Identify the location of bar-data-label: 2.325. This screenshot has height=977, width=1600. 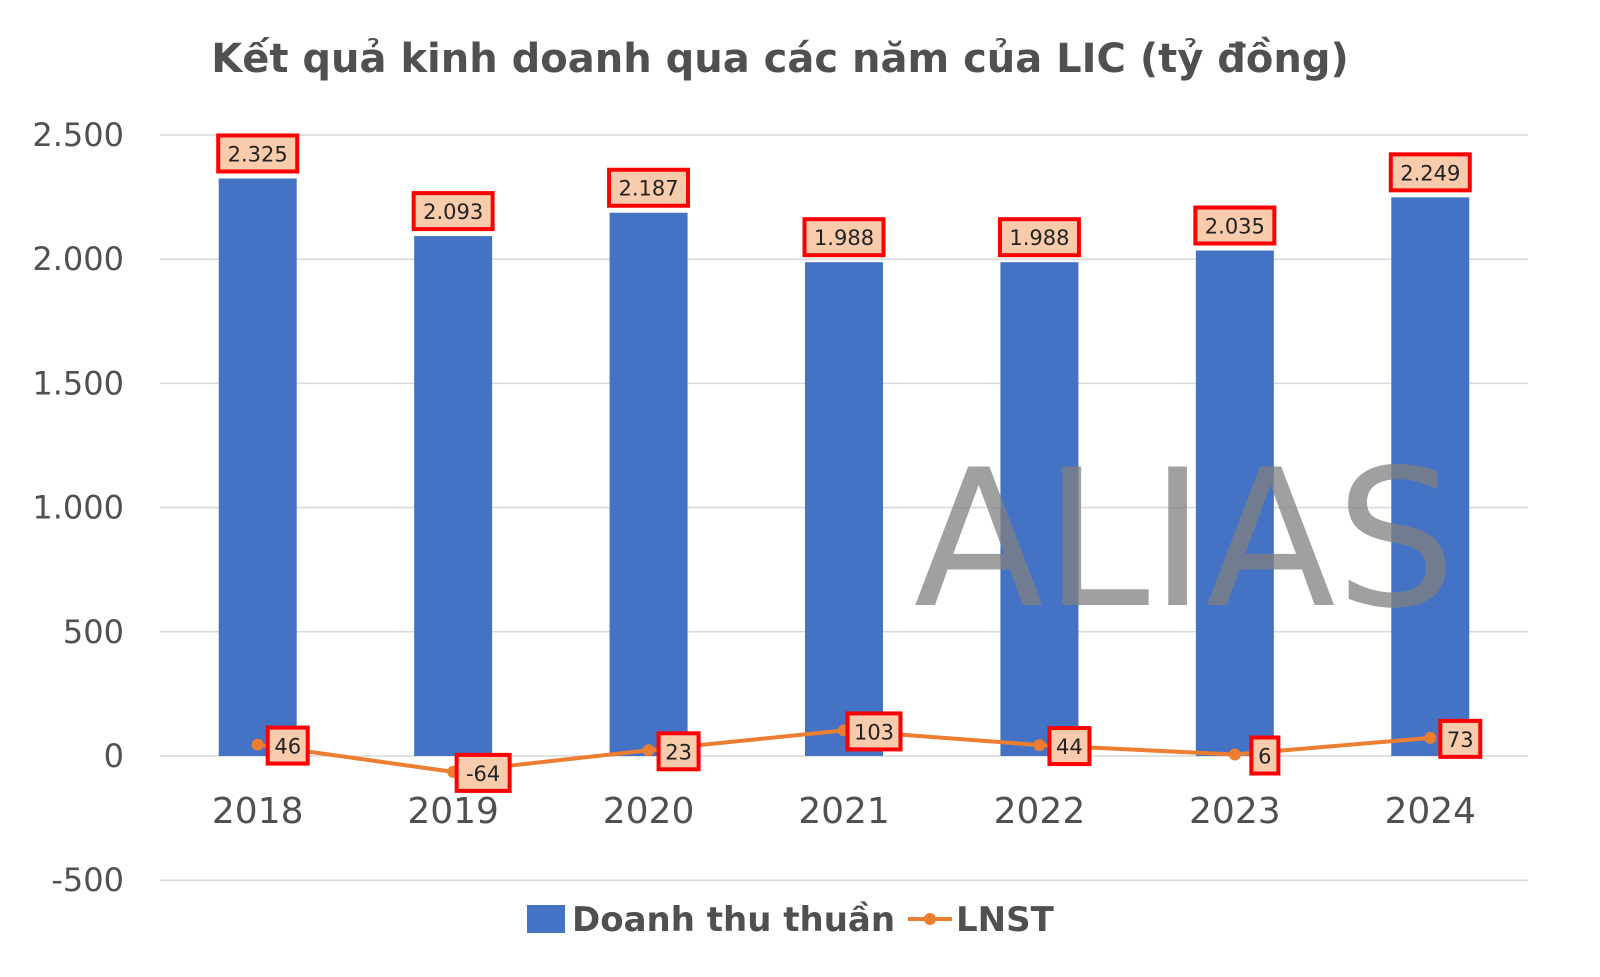
(258, 153).